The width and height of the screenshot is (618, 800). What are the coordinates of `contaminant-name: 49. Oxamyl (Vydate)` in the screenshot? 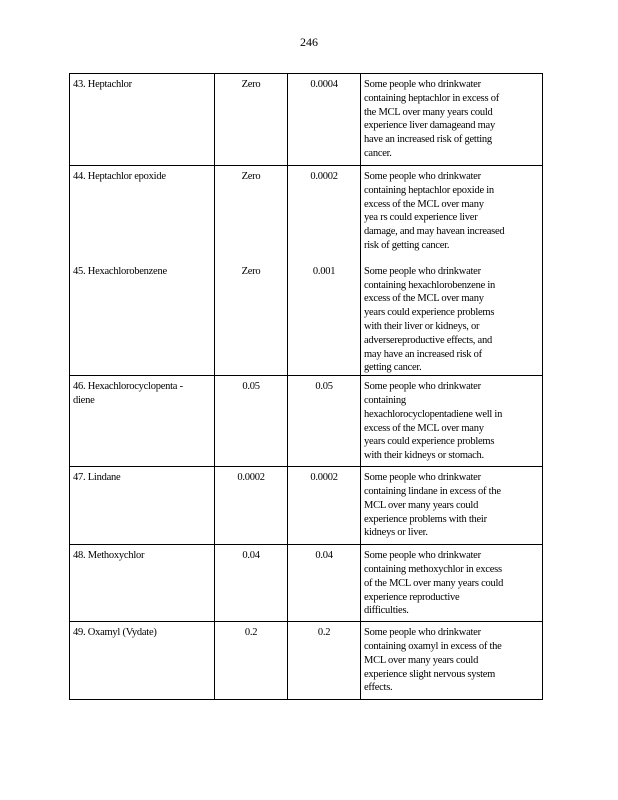 It's located at (142, 633).